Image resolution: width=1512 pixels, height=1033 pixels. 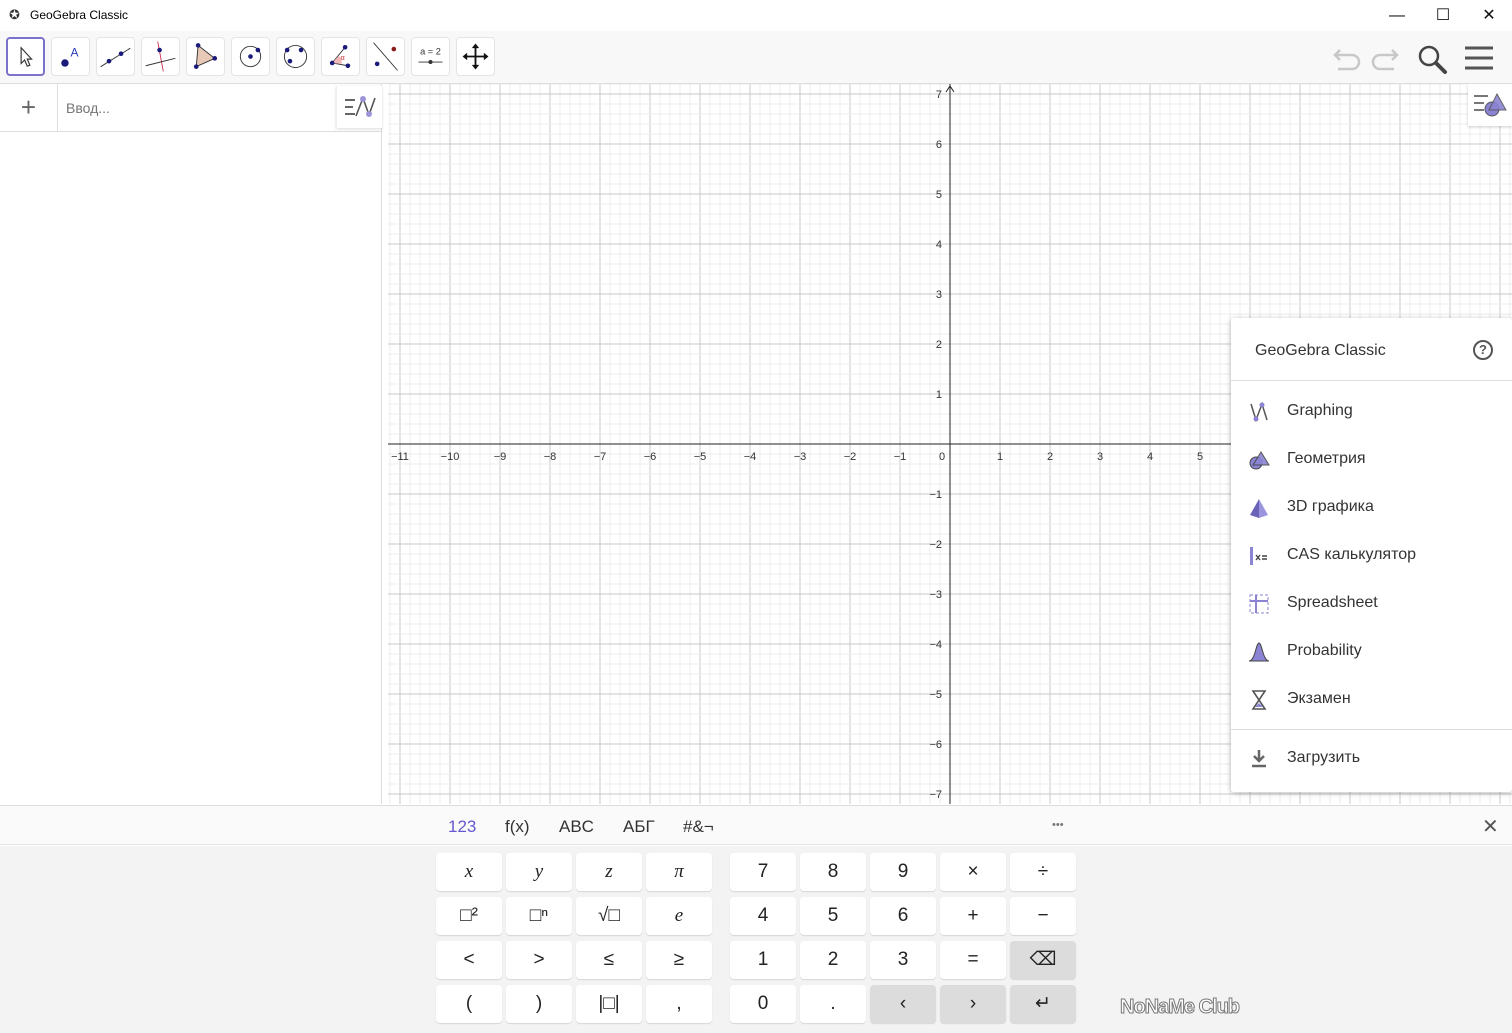 What do you see at coordinates (1058, 825) in the screenshot?
I see `more-options-button: •••` at bounding box center [1058, 825].